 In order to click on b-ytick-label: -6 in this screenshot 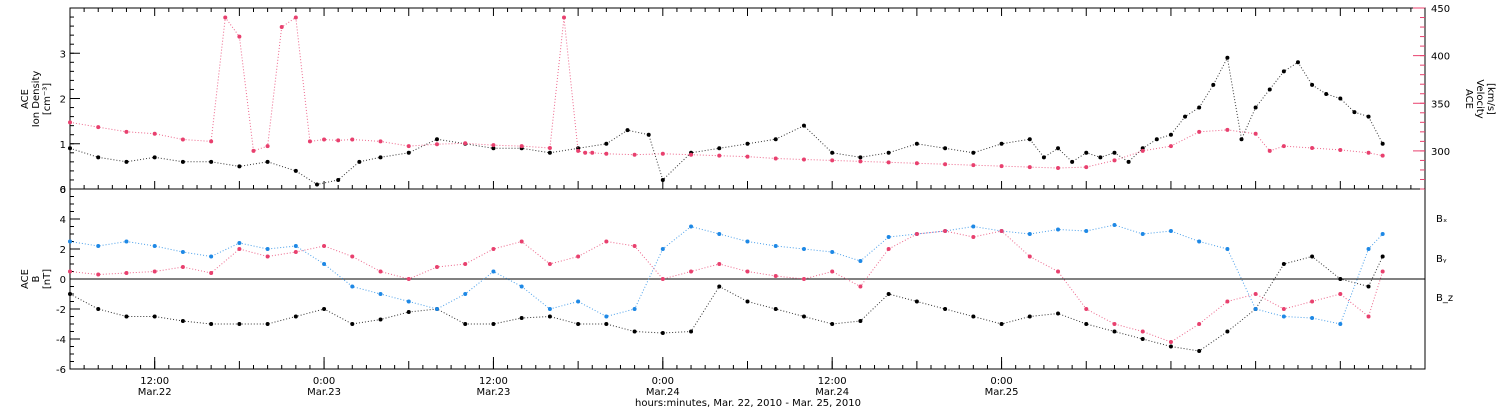, I will do `click(61, 370)`.